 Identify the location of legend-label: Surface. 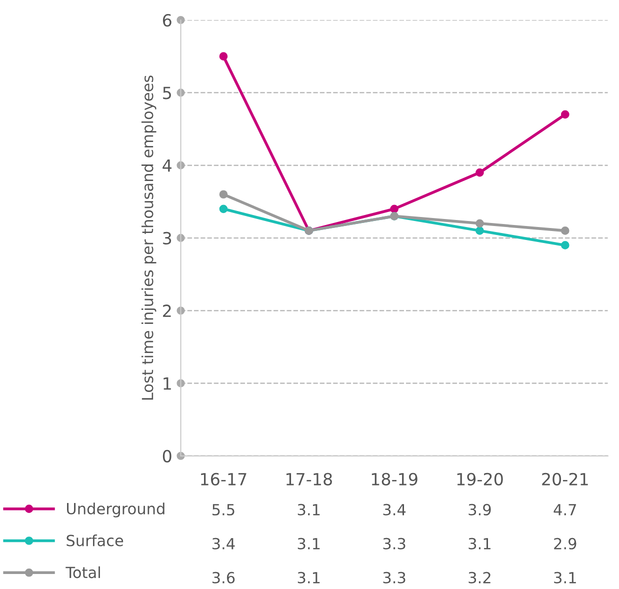
(95, 540).